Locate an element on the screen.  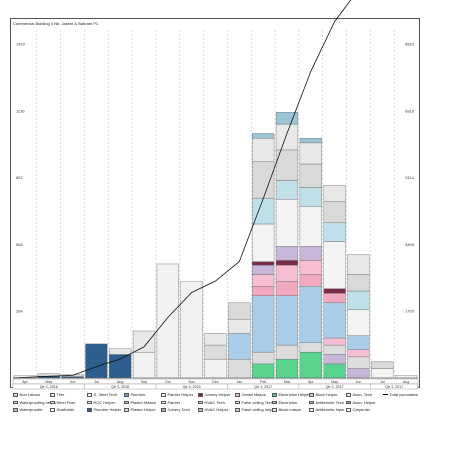
quarter-label: Qtr 2, 2017 is located at coordinates (335, 387).